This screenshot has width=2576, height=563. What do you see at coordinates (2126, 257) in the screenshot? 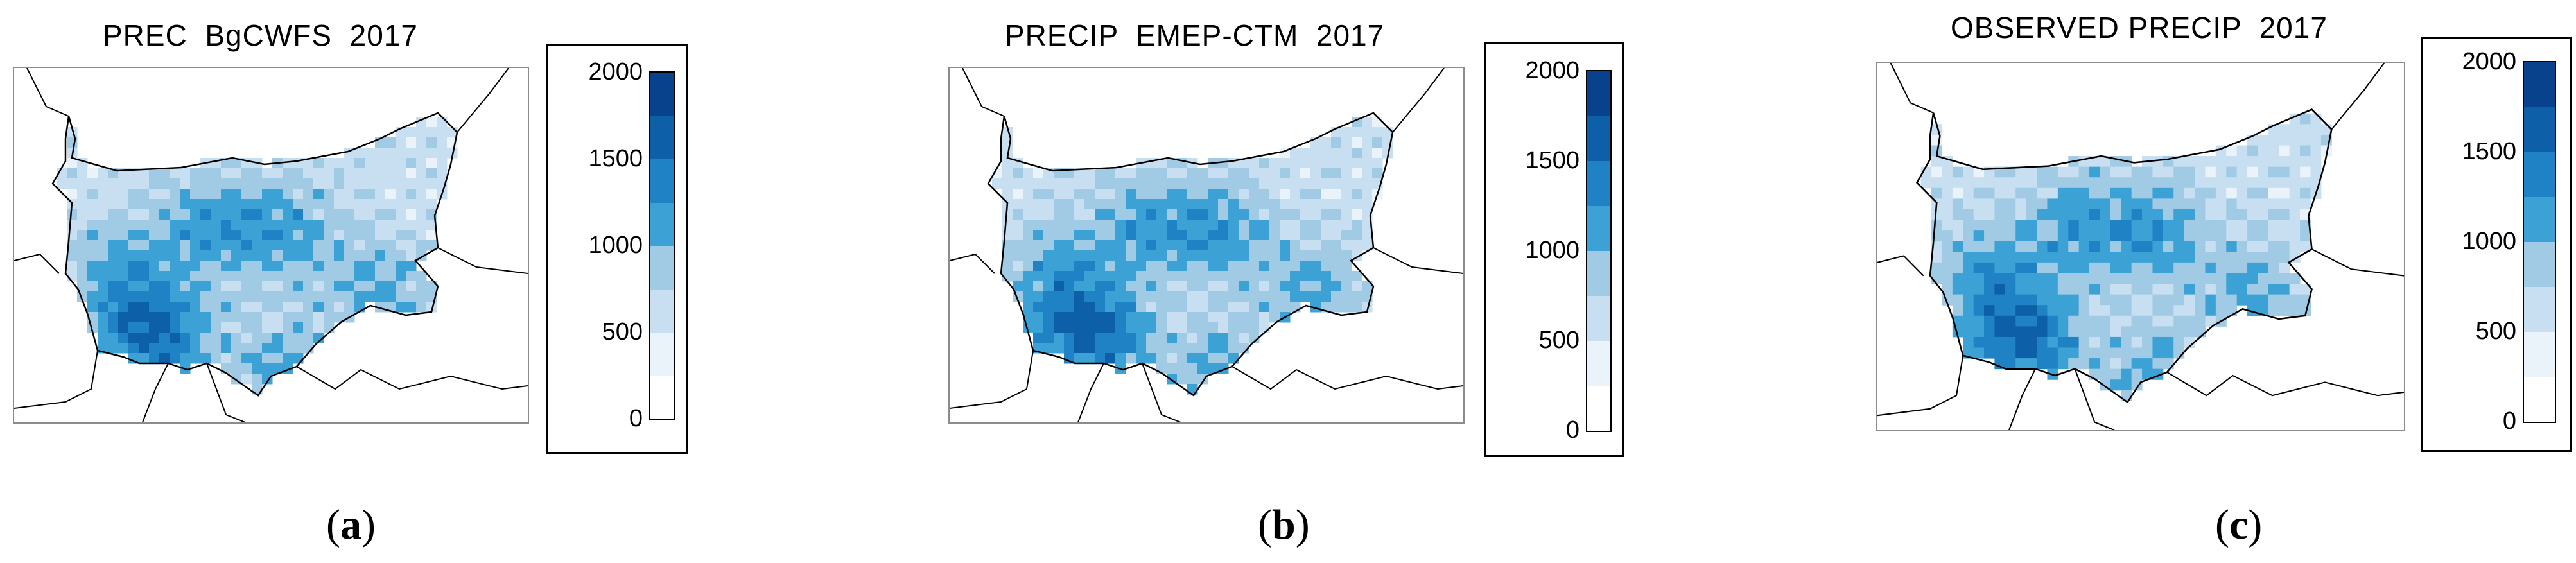
I see `precipitation-cells` at bounding box center [2126, 257].